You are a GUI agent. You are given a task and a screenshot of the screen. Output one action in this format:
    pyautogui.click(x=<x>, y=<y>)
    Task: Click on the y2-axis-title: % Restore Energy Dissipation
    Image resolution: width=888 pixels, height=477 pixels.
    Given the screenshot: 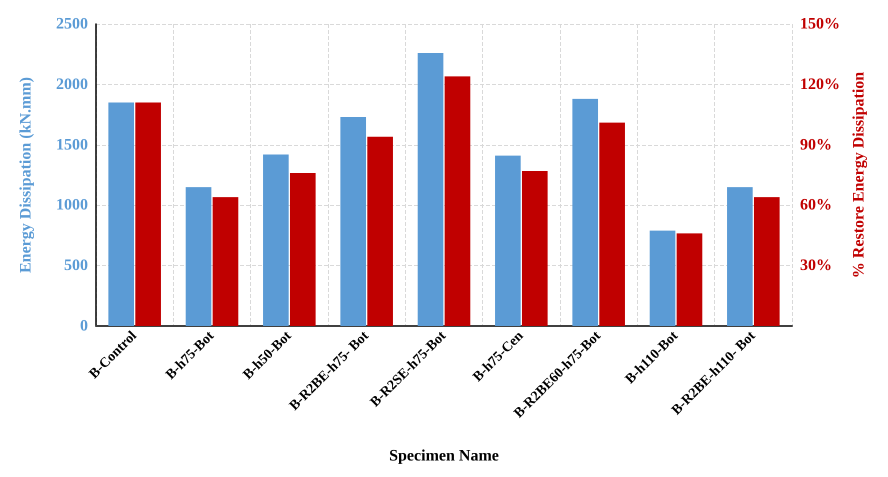 What is the action you would take?
    pyautogui.click(x=859, y=175)
    